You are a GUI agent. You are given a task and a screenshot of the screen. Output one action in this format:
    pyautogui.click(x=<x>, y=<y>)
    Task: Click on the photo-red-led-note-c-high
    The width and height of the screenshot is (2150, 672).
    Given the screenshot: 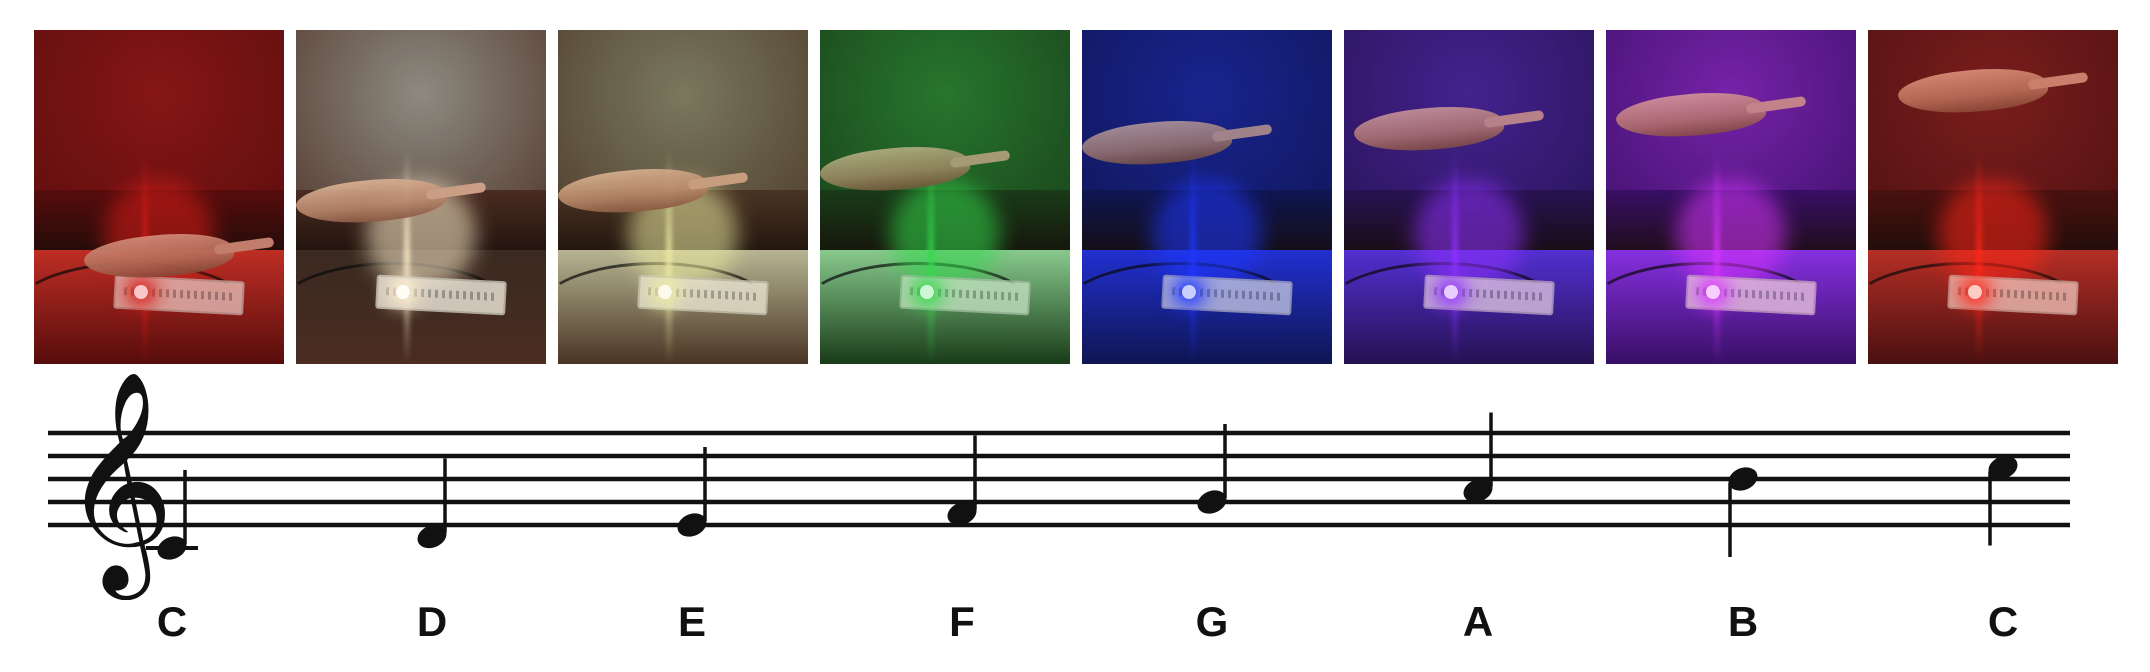 What is the action you would take?
    pyautogui.click(x=1993, y=197)
    